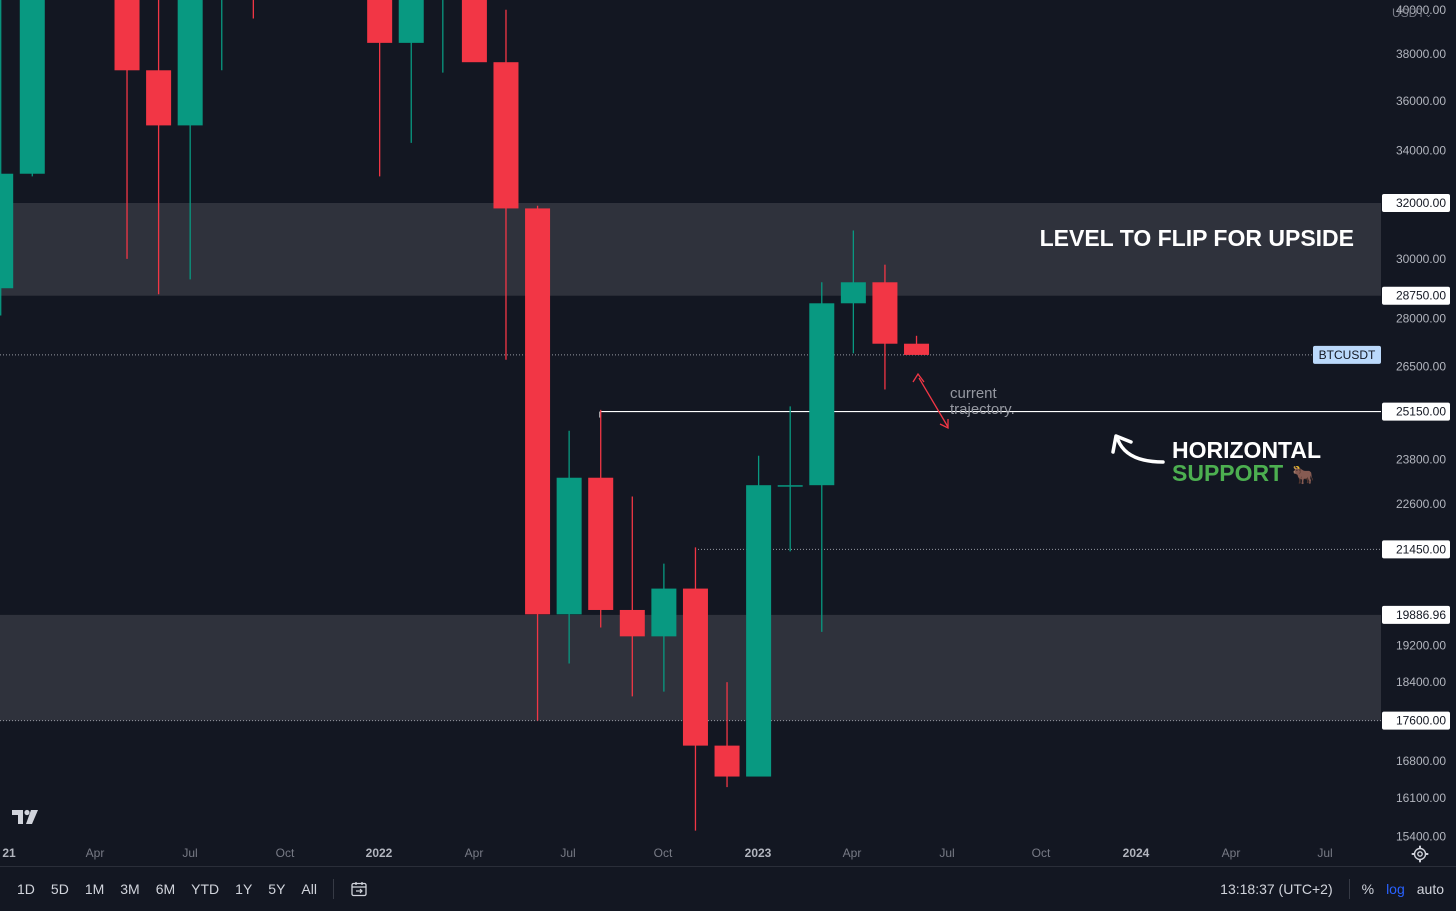 The image size is (1456, 911). What do you see at coordinates (26, 888) in the screenshot?
I see `range-1d-button: 1D` at bounding box center [26, 888].